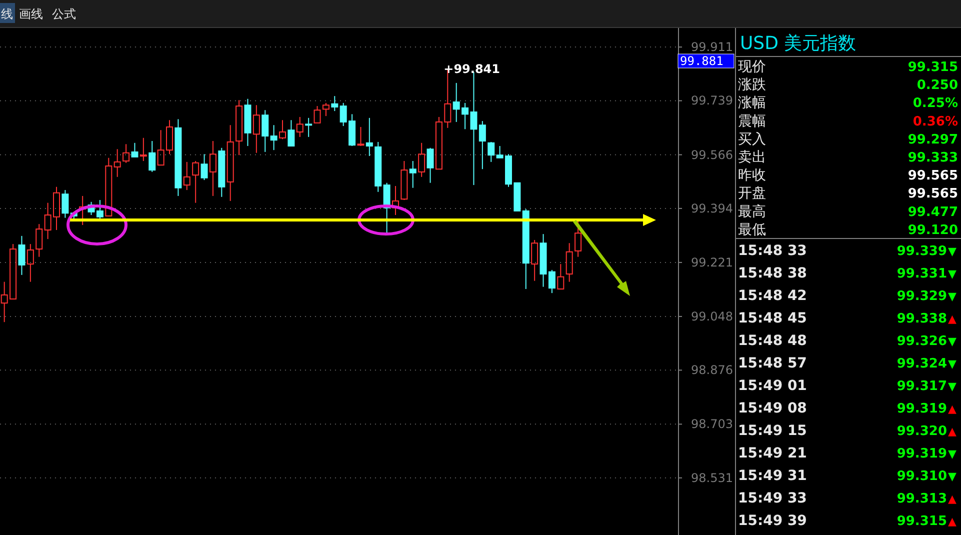 This screenshot has height=535, width=961. I want to click on category-label: 昨收, so click(752, 176).